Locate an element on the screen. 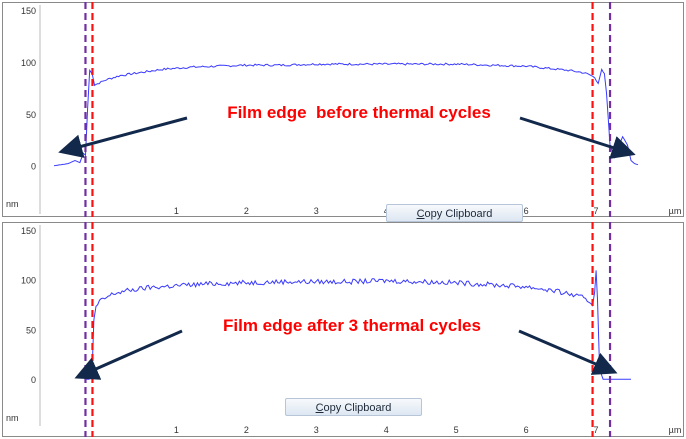 This screenshot has height=439, width=686. copy-clipboard-button-bottom: Copy Clipboard is located at coordinates (353, 407).